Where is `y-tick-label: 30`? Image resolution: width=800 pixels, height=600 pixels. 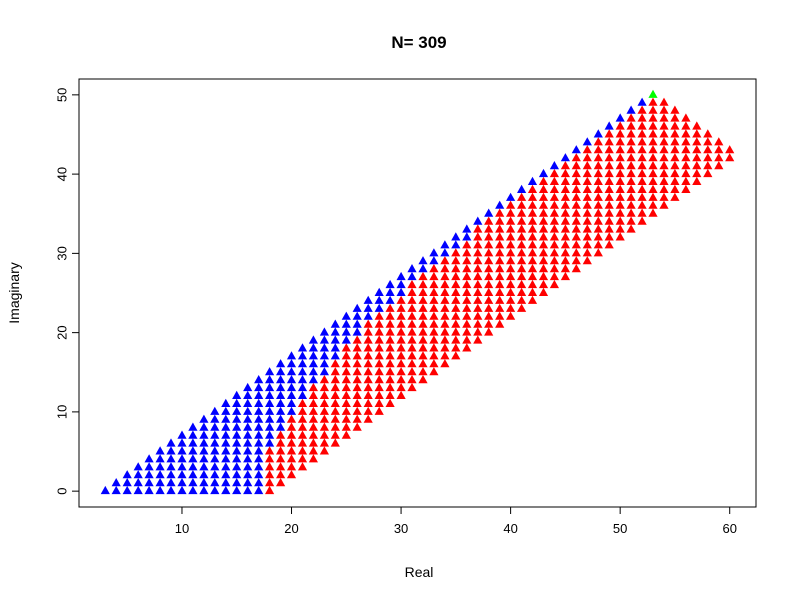 y-tick-label: 30 is located at coordinates (62, 253).